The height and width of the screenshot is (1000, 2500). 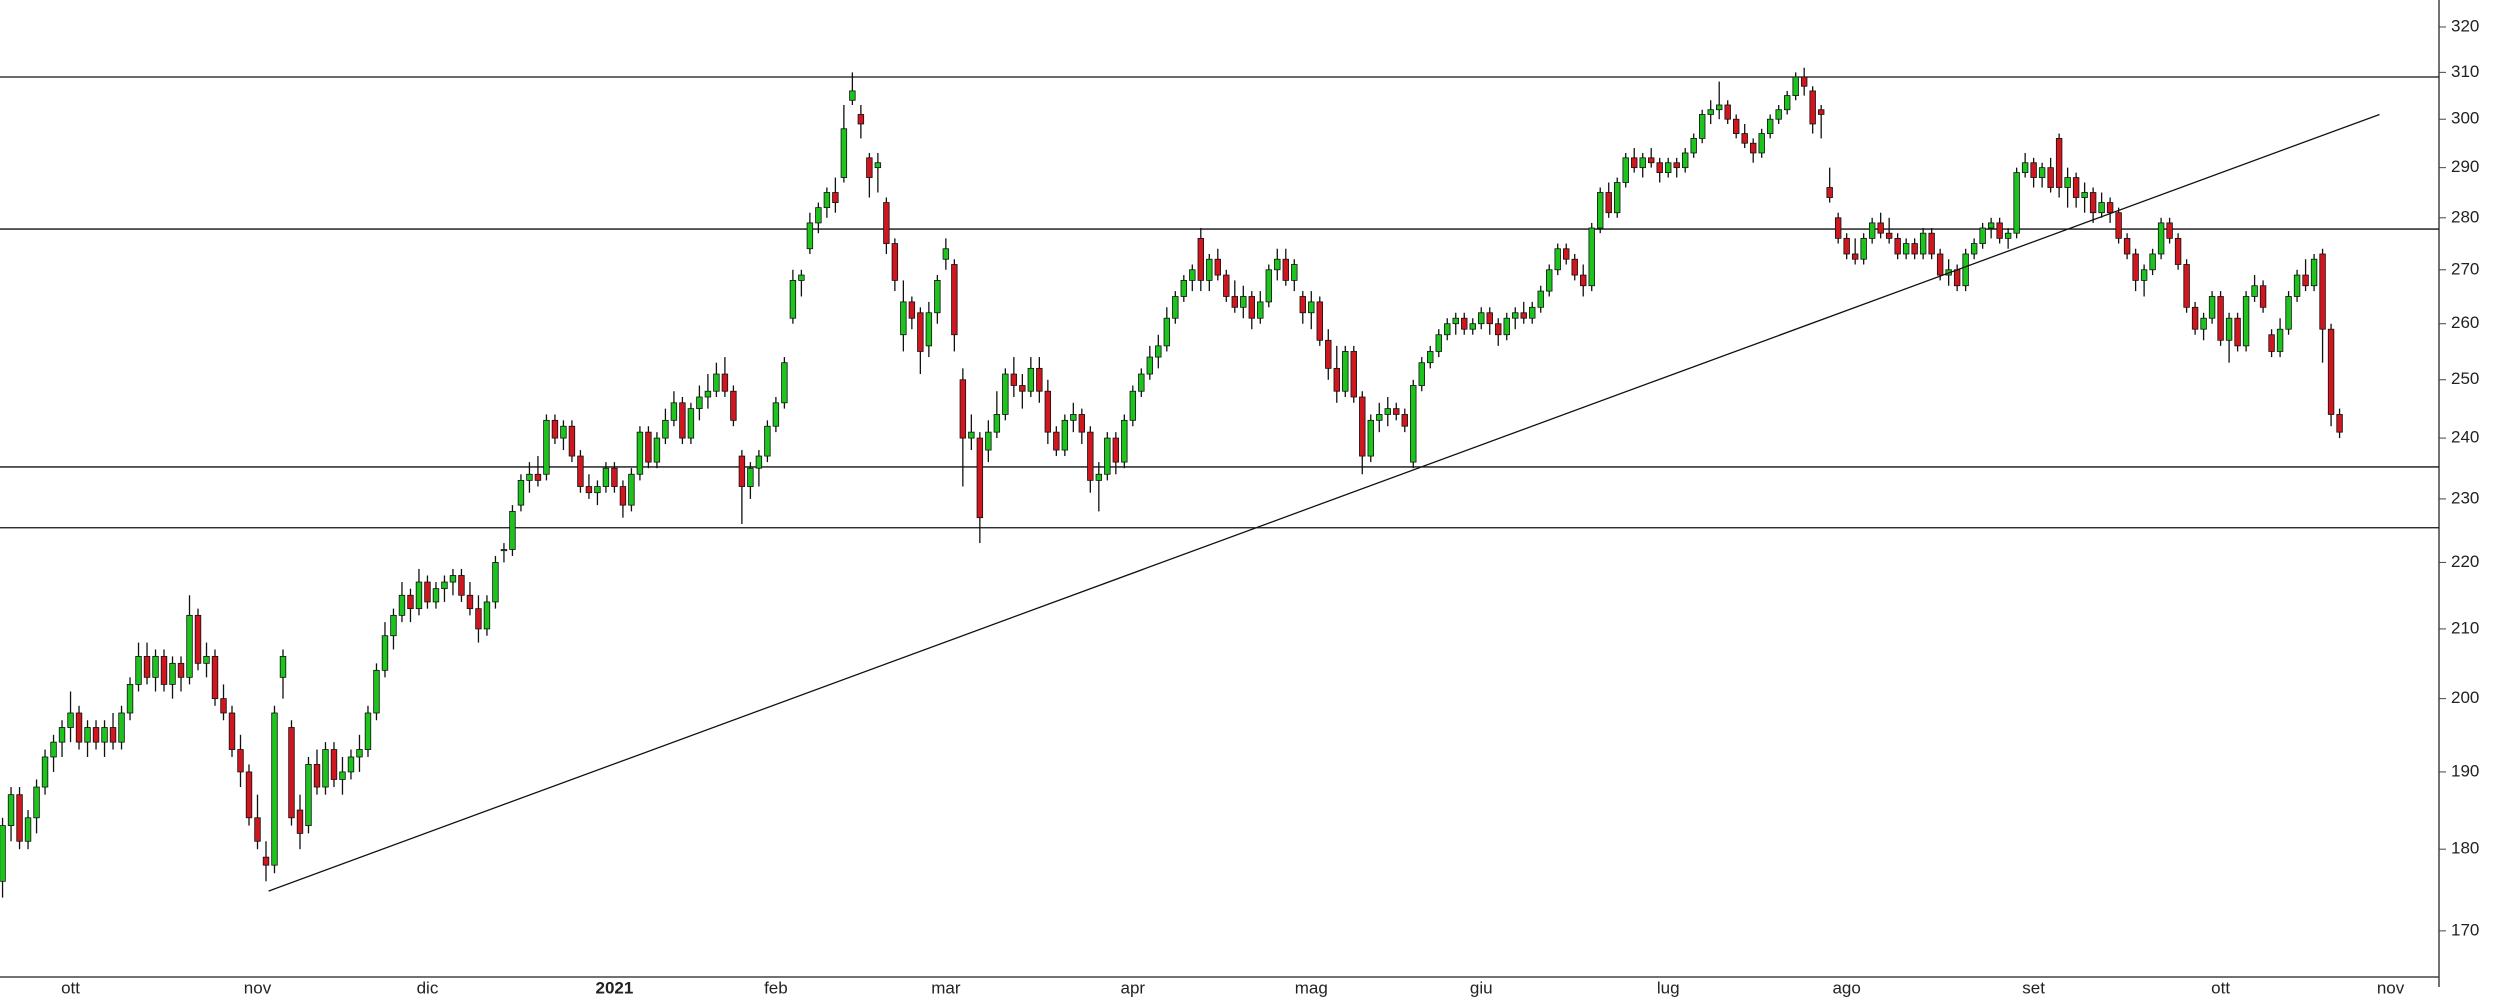 I want to click on y-tick-label: 210, so click(x=2465, y=627).